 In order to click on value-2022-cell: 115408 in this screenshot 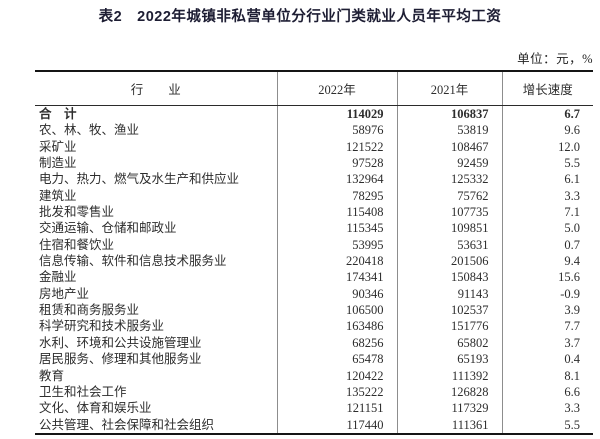, I will do `click(336, 212)`.